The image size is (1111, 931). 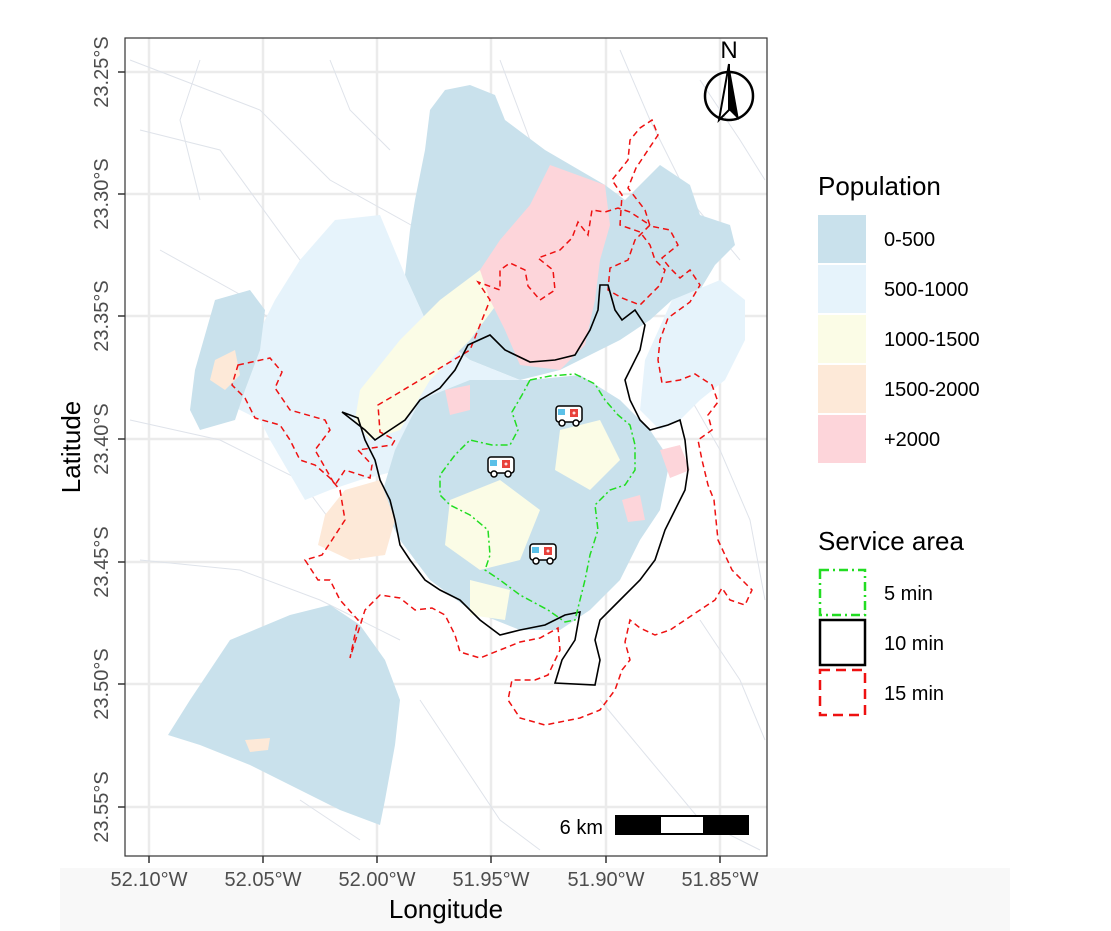 What do you see at coordinates (879, 186) in the screenshot?
I see `population-legend-title: Population` at bounding box center [879, 186].